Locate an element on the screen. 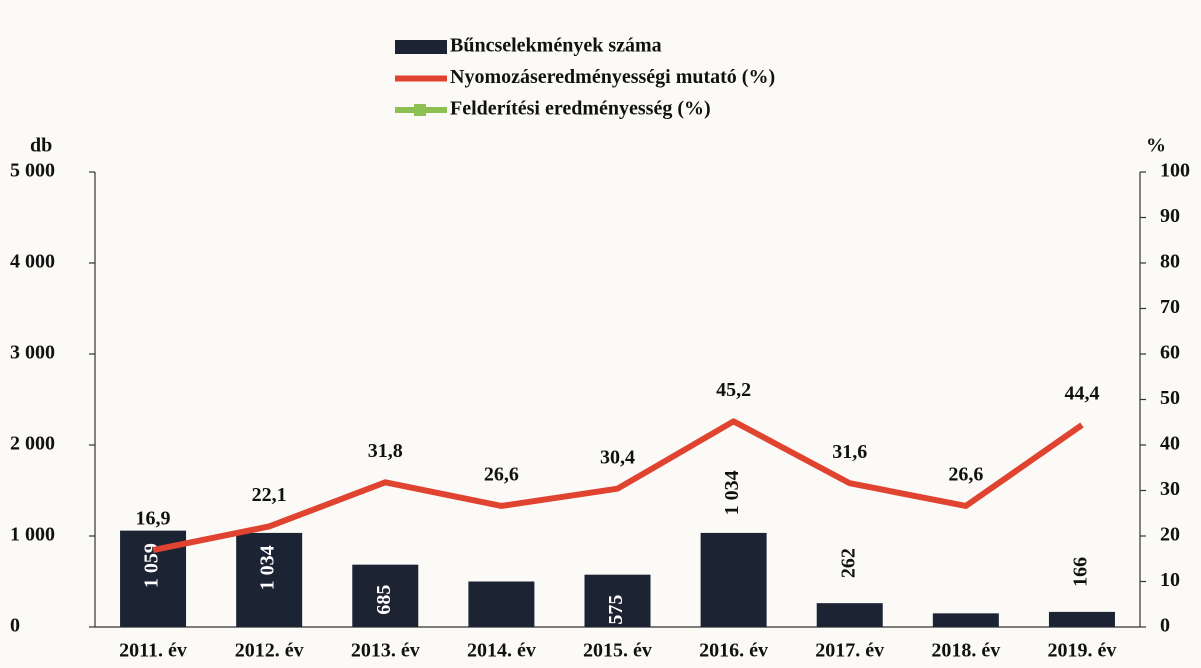 This screenshot has width=1201, height=668. y2-tick-label: 0 is located at coordinates (1165, 626).